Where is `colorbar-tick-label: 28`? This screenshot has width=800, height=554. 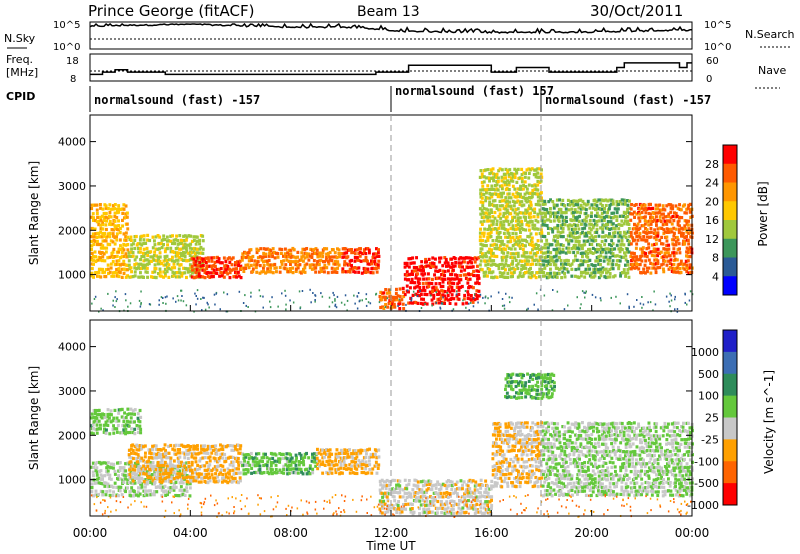
colorbar-tick-label: 28 is located at coordinates (712, 164).